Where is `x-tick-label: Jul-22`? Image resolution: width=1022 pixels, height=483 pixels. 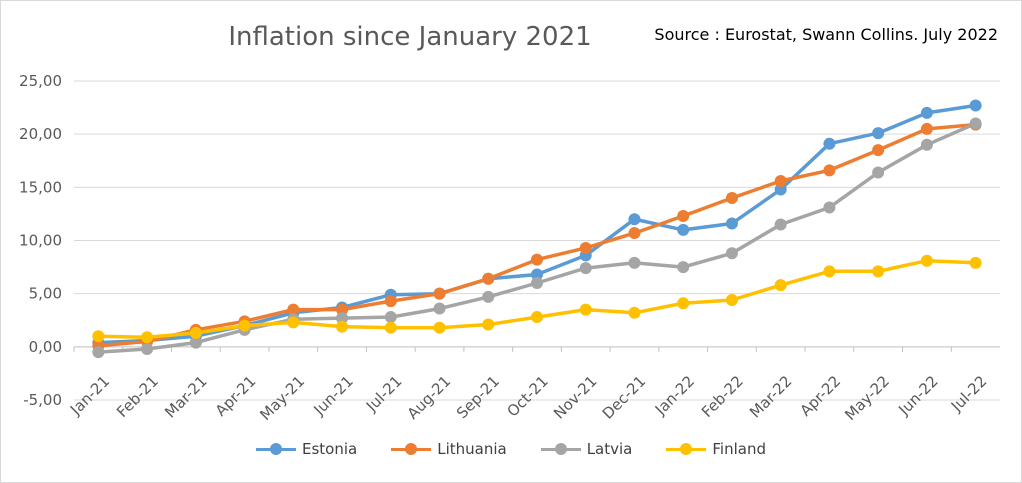
x-tick-label: Jul-22 is located at coordinates (969, 394).